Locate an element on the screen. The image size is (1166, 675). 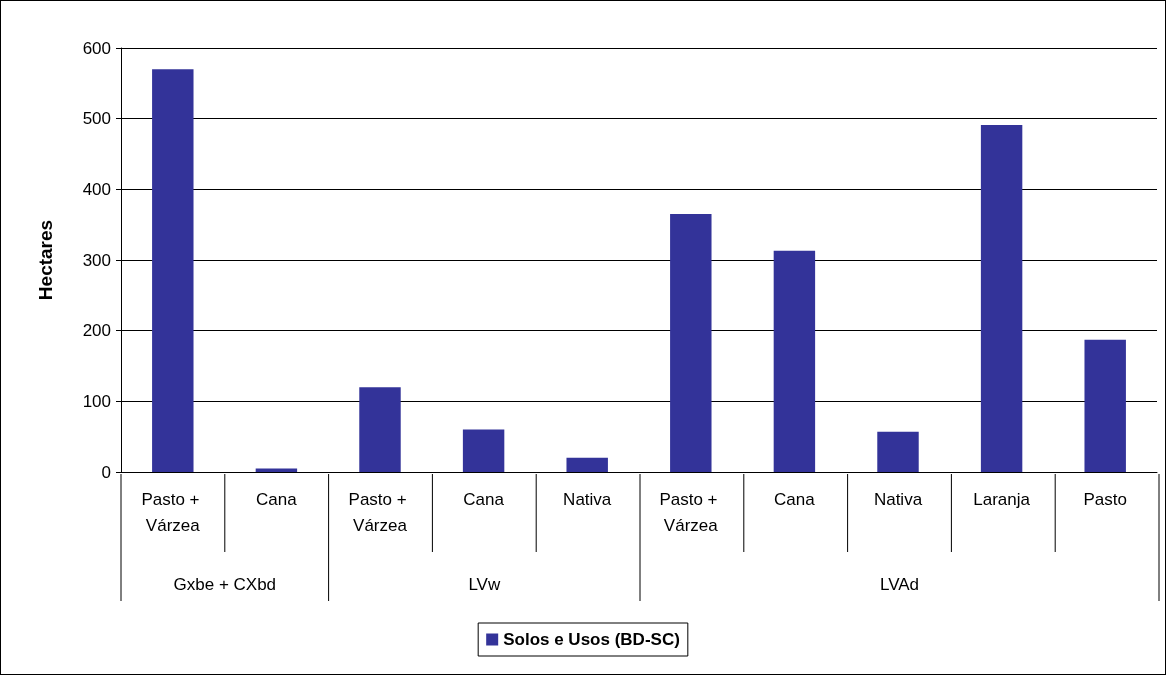
y-tick-label: 500 is located at coordinates (96, 119).